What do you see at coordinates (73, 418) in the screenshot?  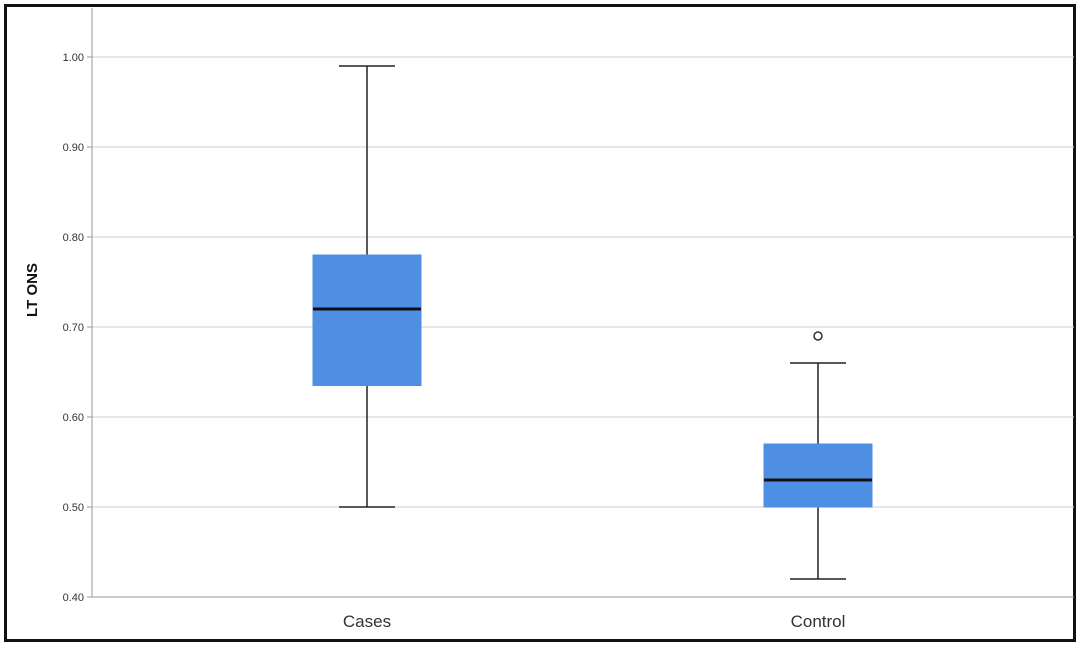 I see `y-tick-label: 0.60` at bounding box center [73, 418].